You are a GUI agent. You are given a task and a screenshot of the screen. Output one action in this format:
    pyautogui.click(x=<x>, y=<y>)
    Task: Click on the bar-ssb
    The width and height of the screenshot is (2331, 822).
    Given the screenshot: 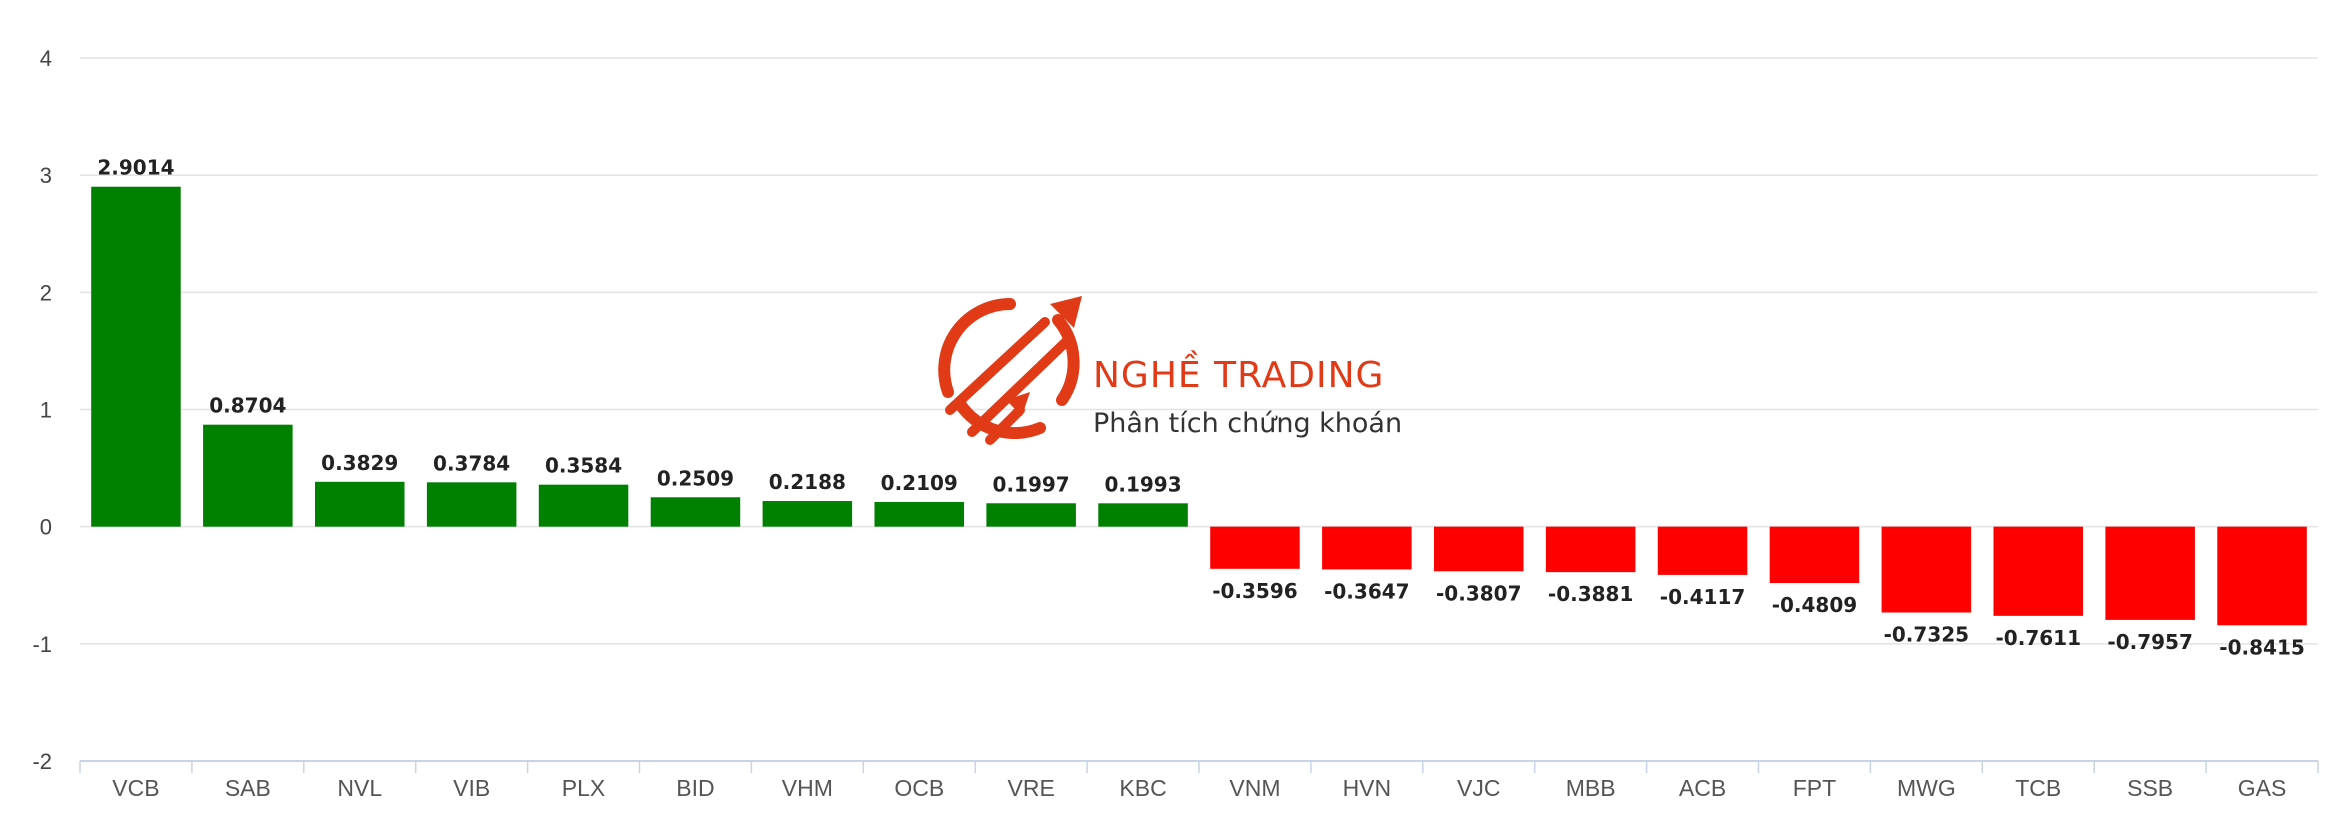 What is the action you would take?
    pyautogui.click(x=2150, y=573)
    